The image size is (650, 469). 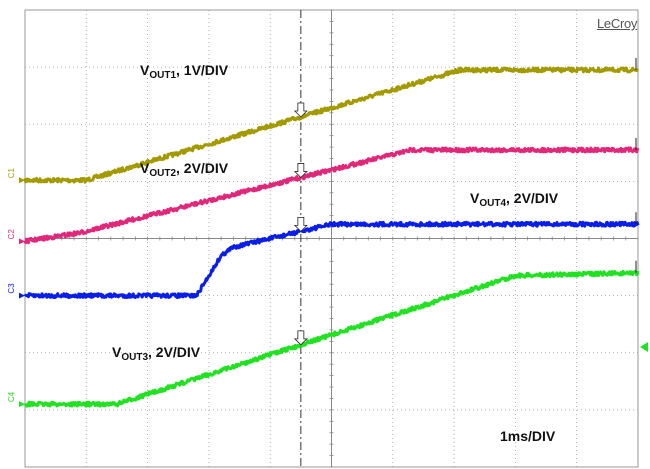 What do you see at coordinates (514, 199) in the screenshot?
I see `vout4-annotation: VOUT4, 2V/DIV` at bounding box center [514, 199].